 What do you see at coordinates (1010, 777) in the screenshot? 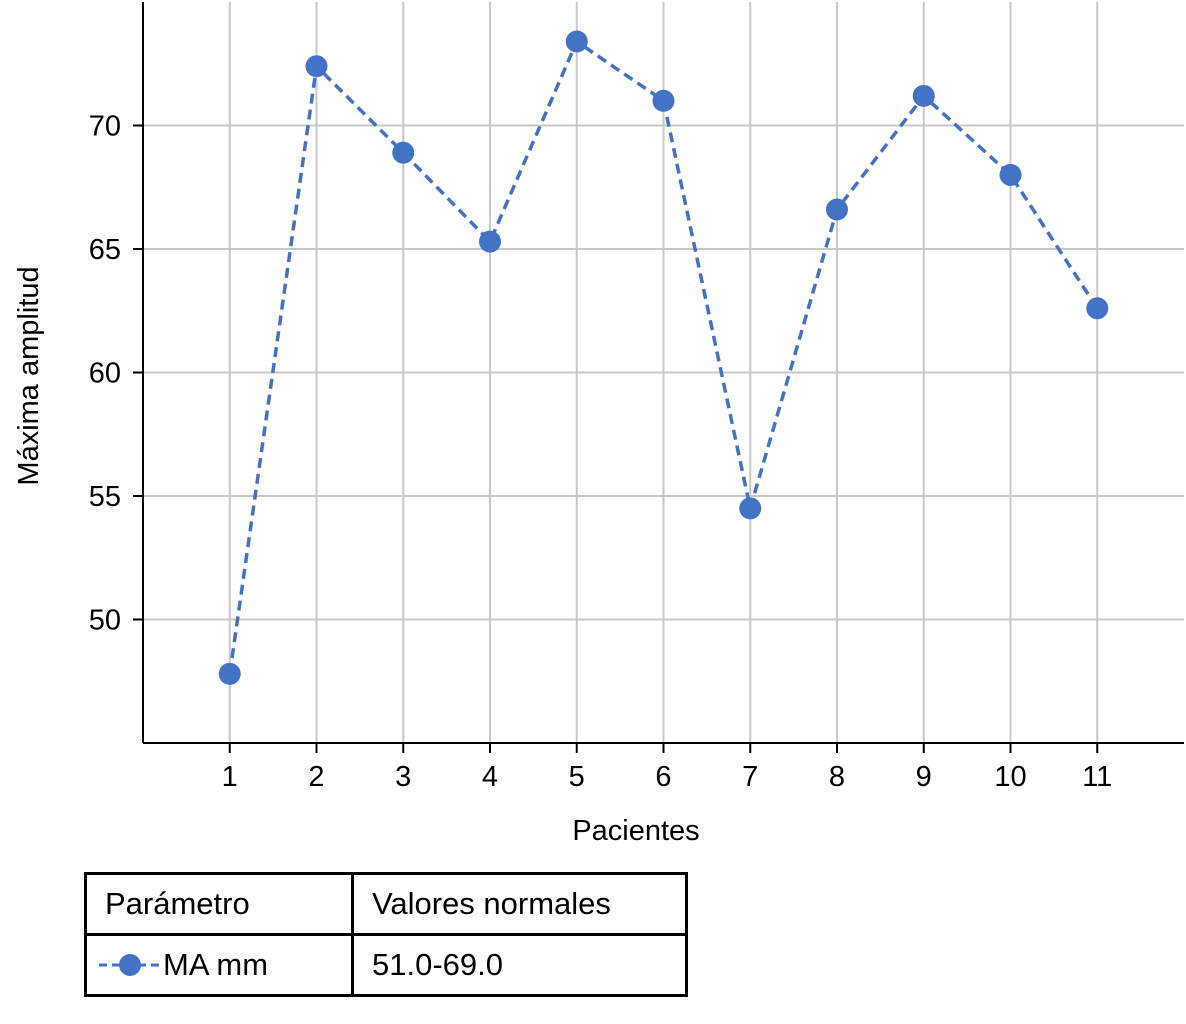
I see `x-tick-label: 10` at bounding box center [1010, 777].